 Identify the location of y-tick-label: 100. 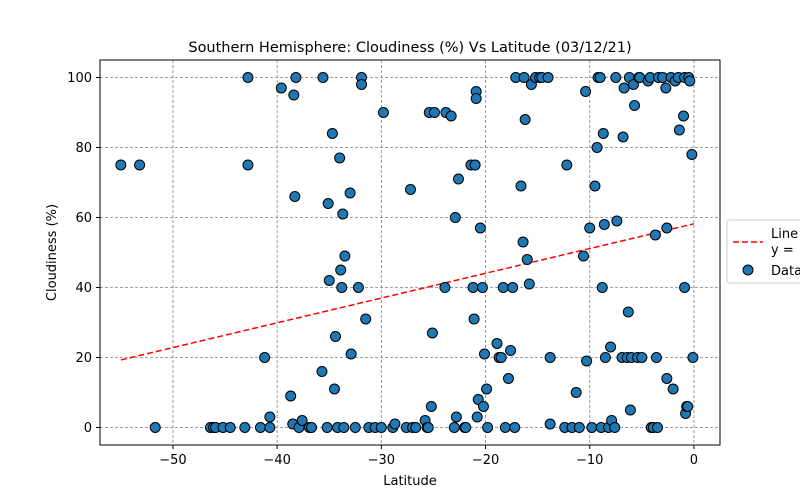
(79, 78).